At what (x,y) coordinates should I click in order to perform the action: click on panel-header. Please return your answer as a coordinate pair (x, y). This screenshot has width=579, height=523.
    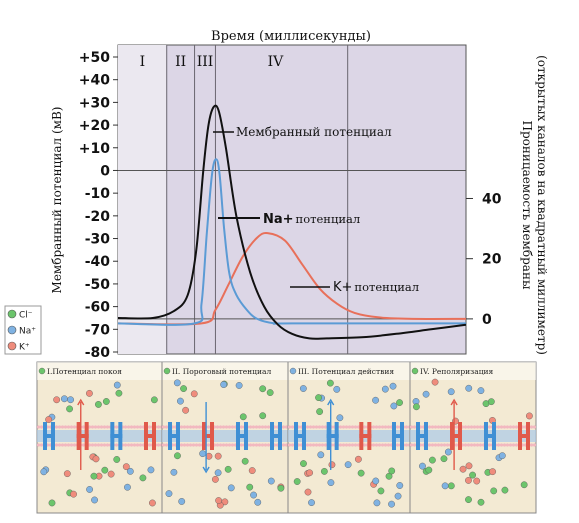
    Looking at the image, I should click on (349, 371).